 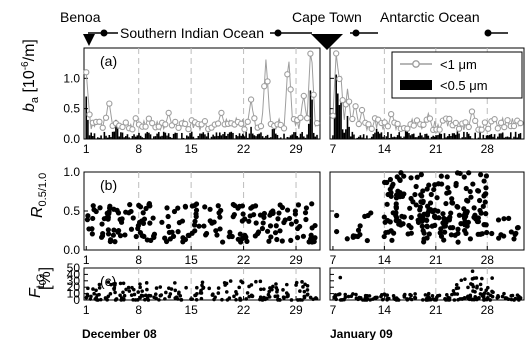 What do you see at coordinates (464, 85) in the screenshot?
I see `legend-label-lt05um: <0.5 μm` at bounding box center [464, 85].